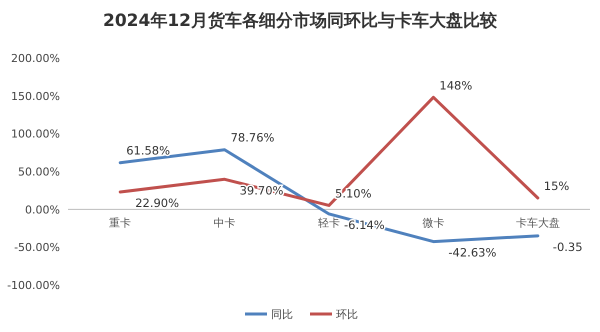 The width and height of the screenshot is (600, 332). I want to click on x-tick-label: 轻卡, so click(329, 223).